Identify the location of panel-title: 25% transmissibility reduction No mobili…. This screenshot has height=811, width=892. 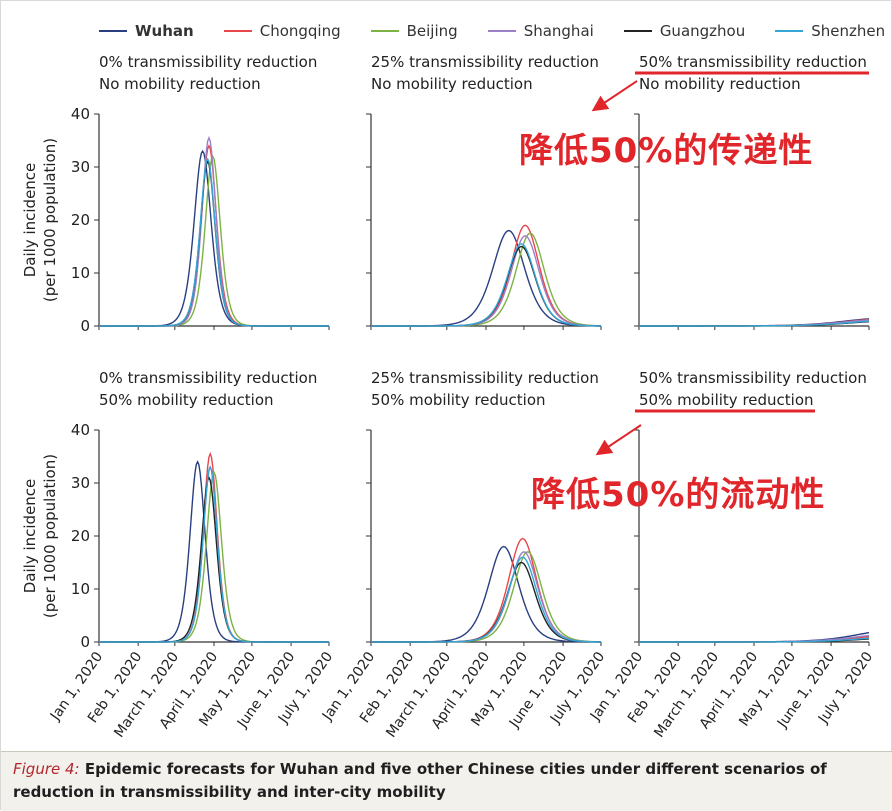
(485, 73).